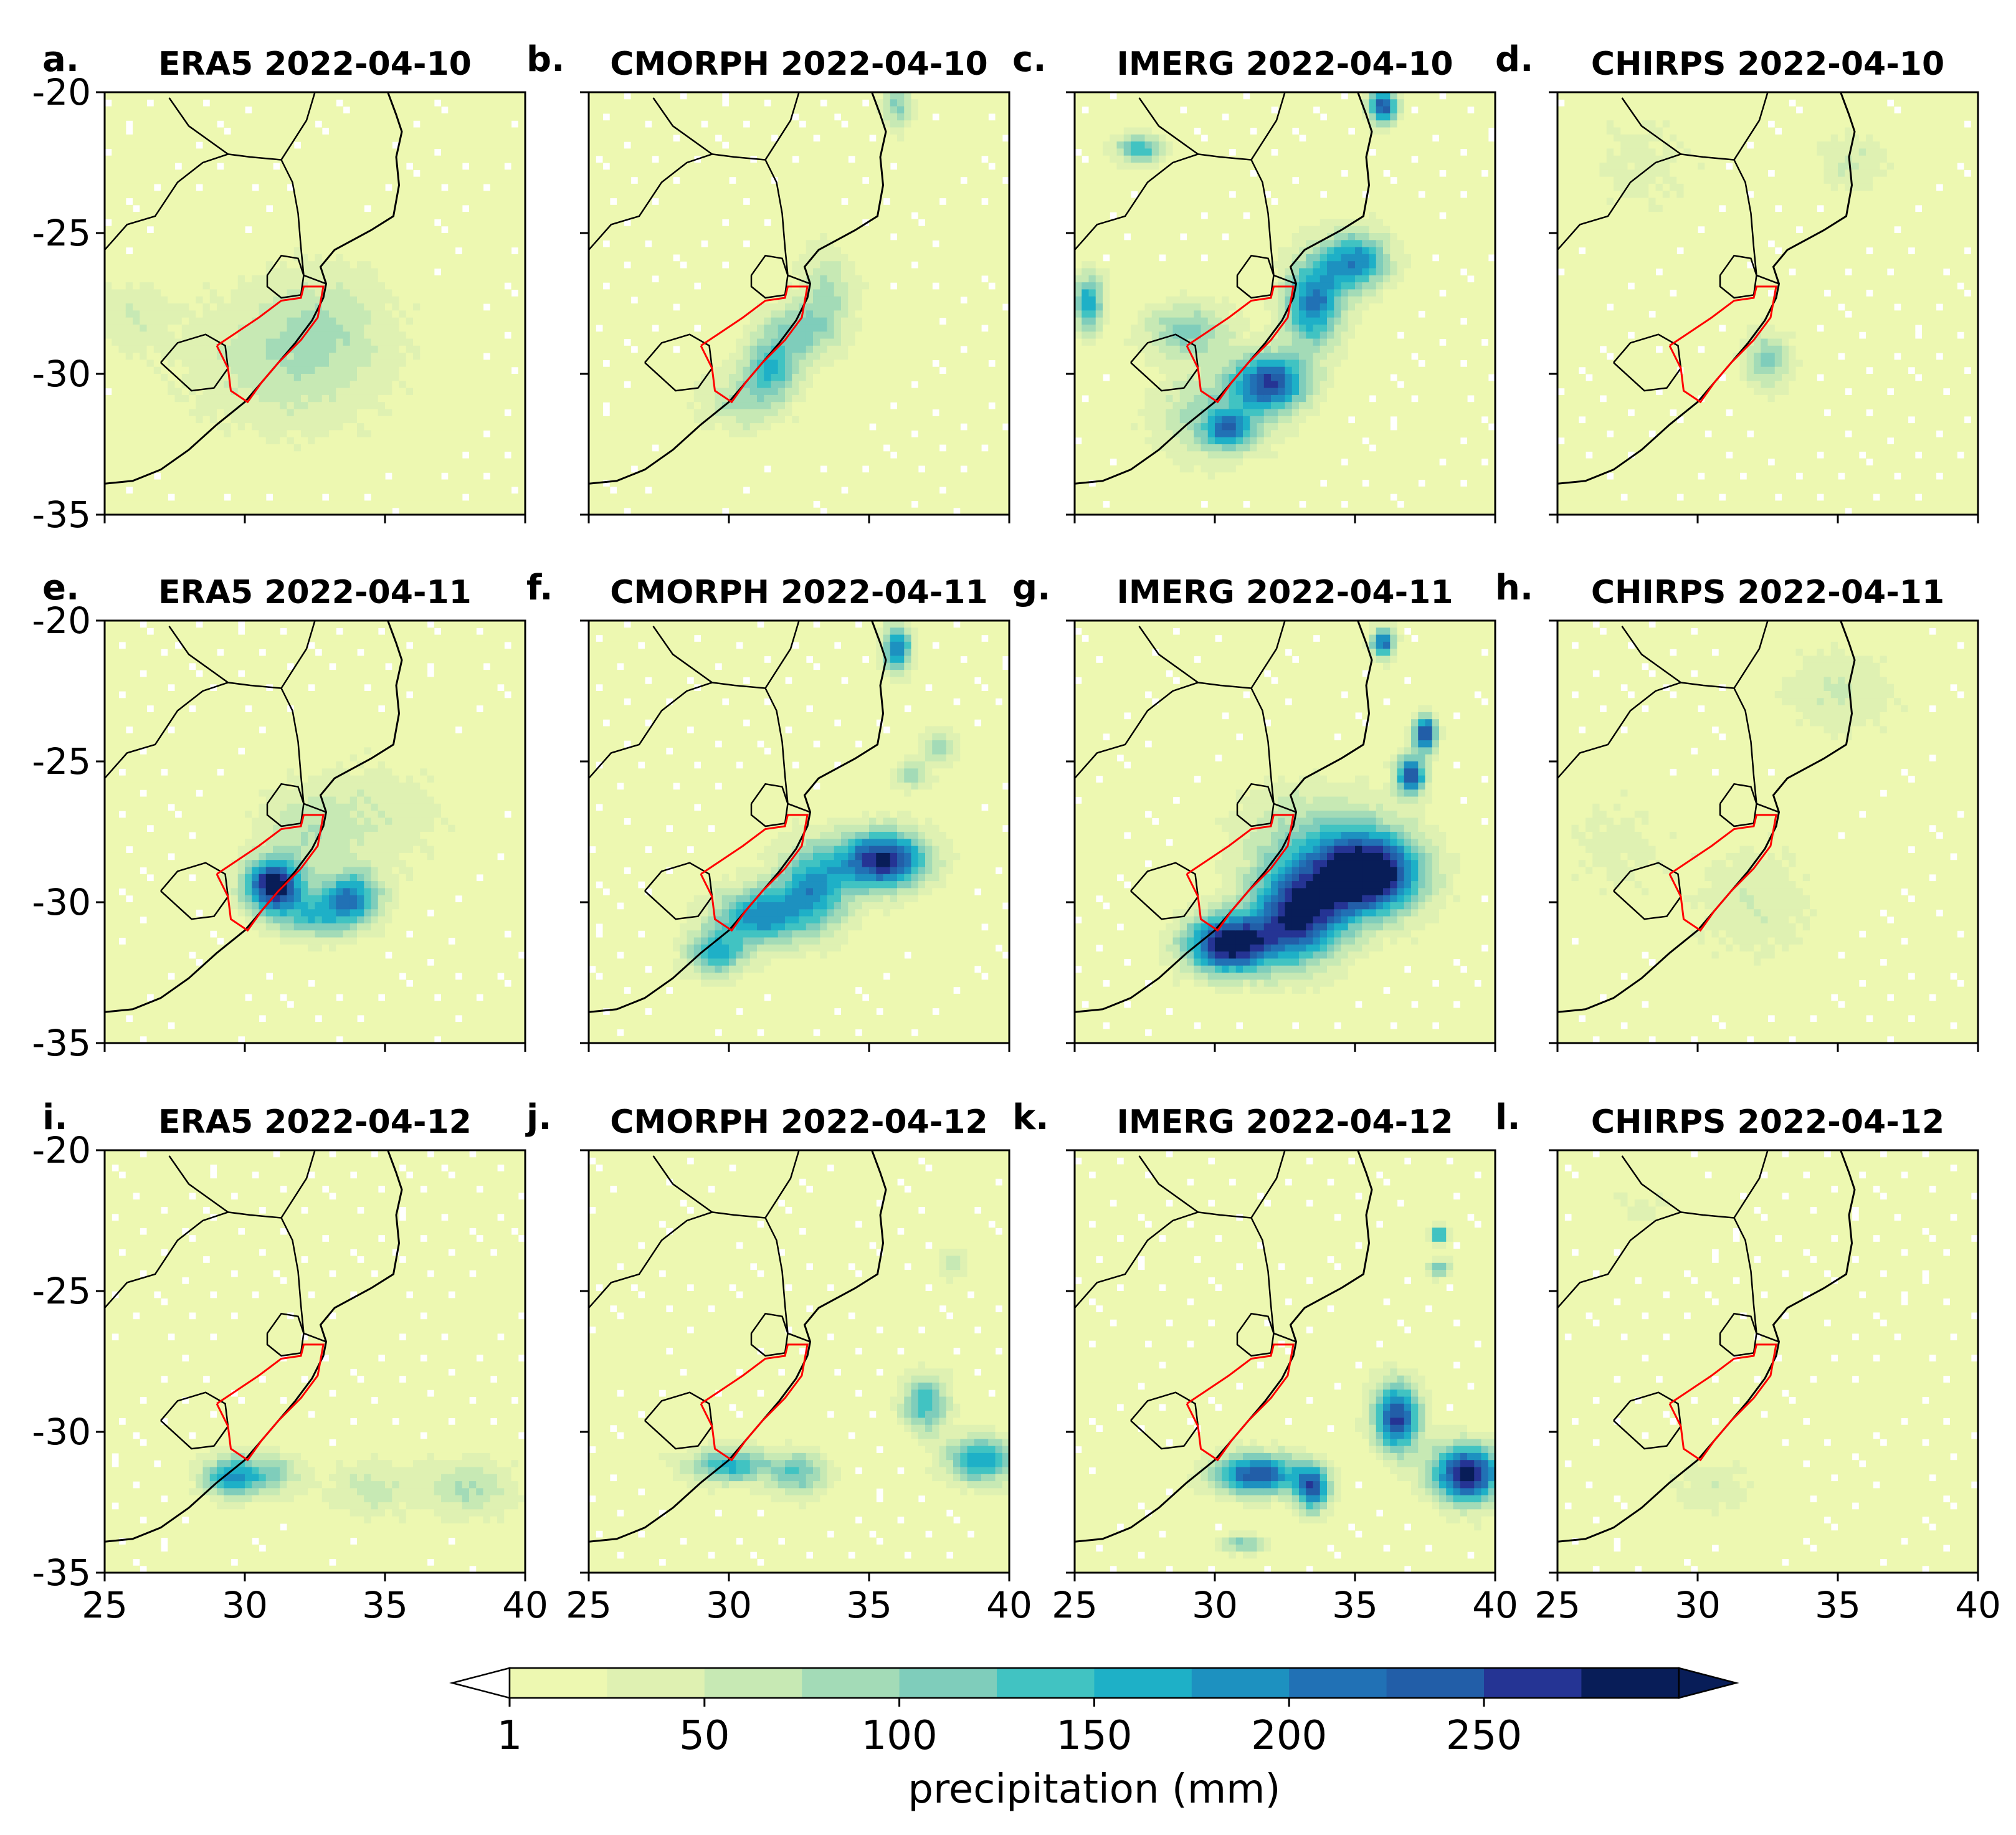 This screenshot has width=2016, height=1835. Describe the element at coordinates (1289, 1736) in the screenshot. I see `colorbar-tick-label: 200` at that location.